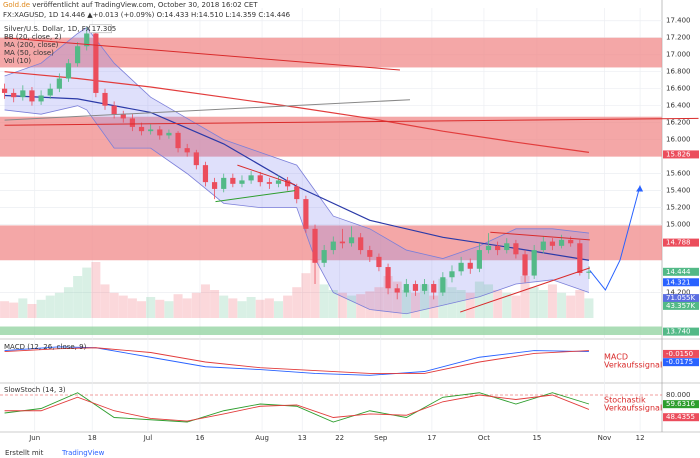 The image size is (700, 458). Describe the element at coordinates (262, 438) in the screenshot. I see `x-tick-label: Aug` at that location.